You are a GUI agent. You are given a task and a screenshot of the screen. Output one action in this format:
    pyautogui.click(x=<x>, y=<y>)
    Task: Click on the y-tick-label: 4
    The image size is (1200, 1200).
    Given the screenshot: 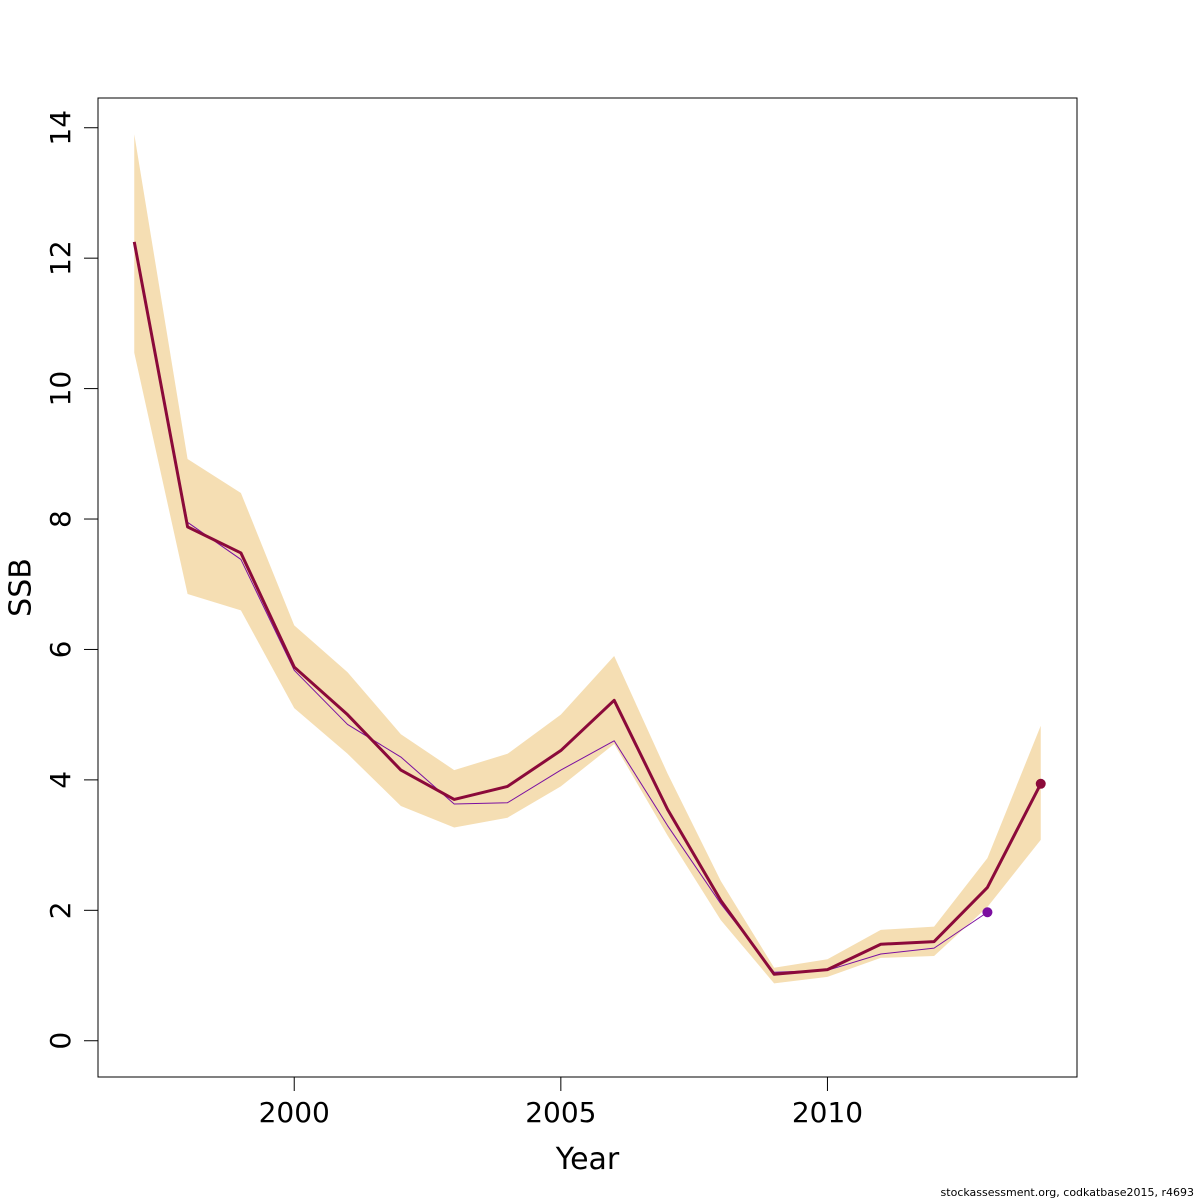 What is the action you would take?
    pyautogui.click(x=60, y=780)
    